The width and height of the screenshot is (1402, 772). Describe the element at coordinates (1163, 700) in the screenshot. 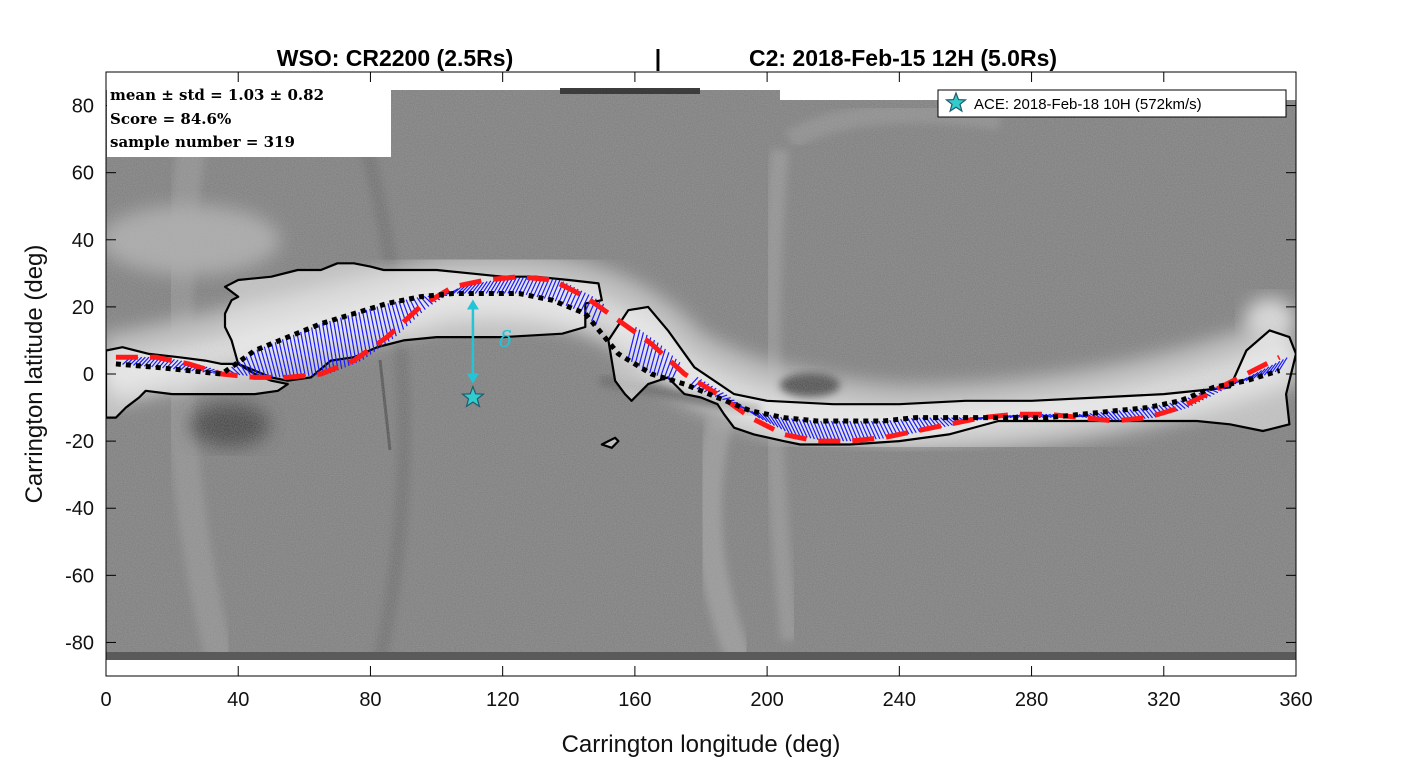

I see `x-tick-label: 320` at that location.